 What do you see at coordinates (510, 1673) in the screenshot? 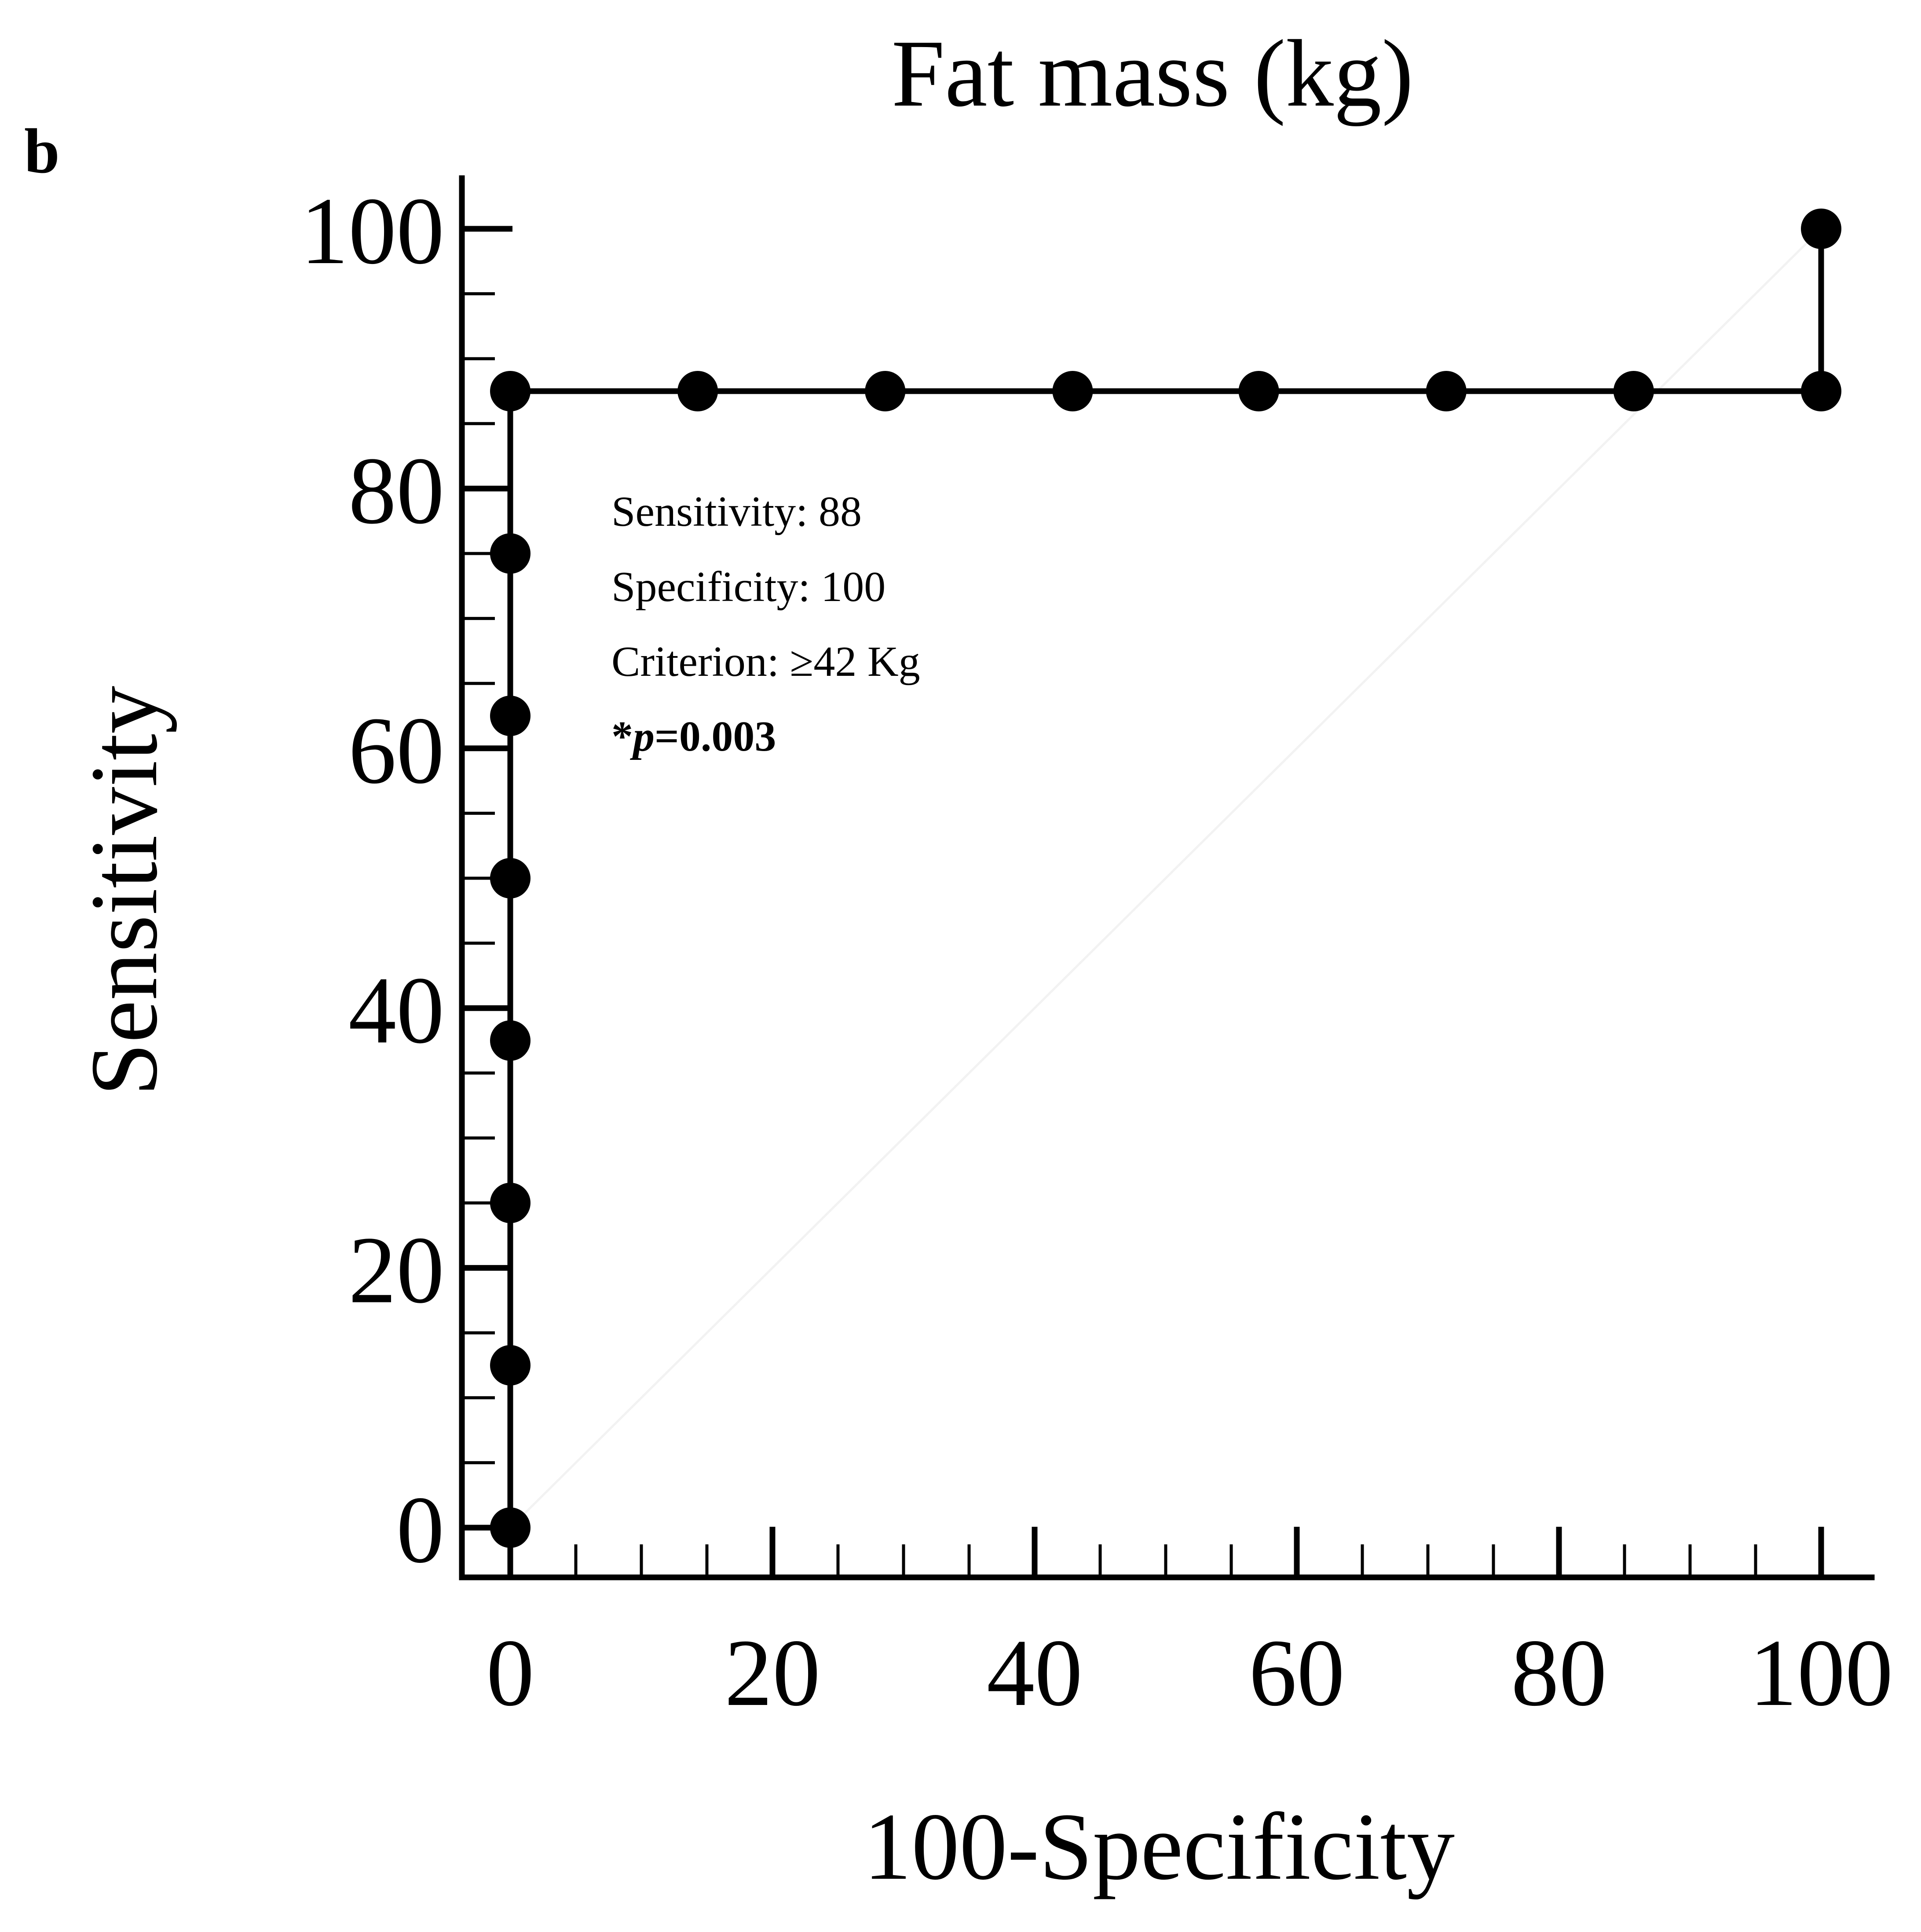
I see `x-tick-label: 0` at bounding box center [510, 1673].